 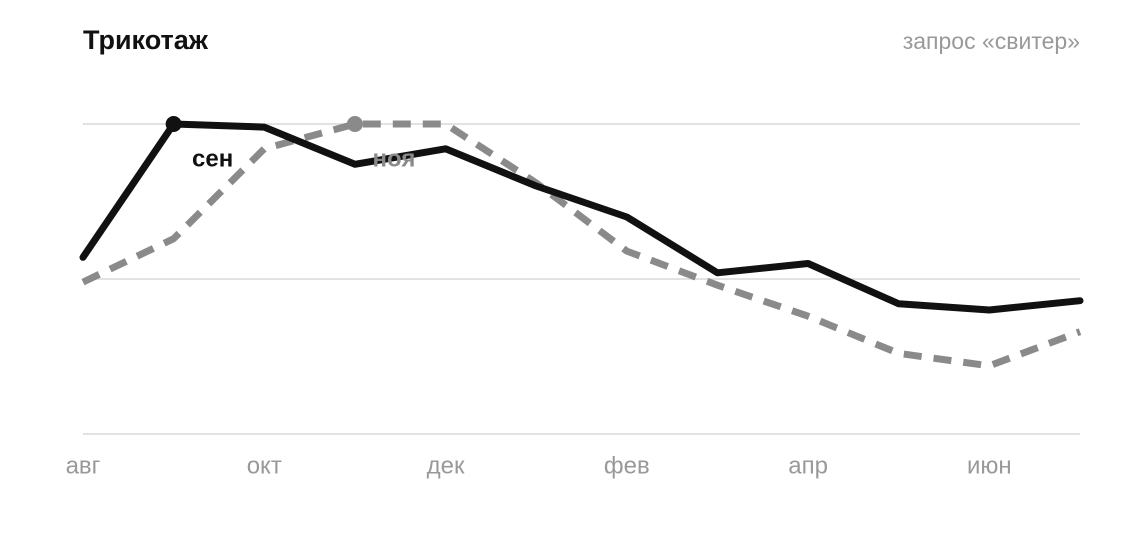 I want to click on annotation: сен, so click(x=212, y=158).